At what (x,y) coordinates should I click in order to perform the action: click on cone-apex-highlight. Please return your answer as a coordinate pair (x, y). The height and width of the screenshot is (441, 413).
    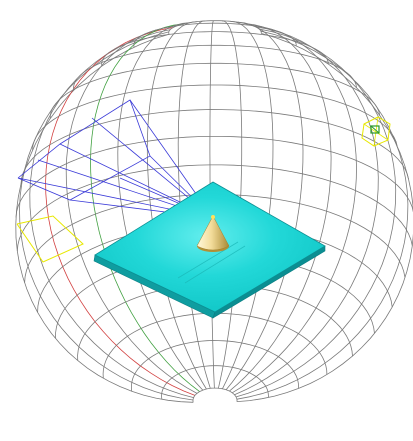
    Looking at the image, I should click on (213, 217).